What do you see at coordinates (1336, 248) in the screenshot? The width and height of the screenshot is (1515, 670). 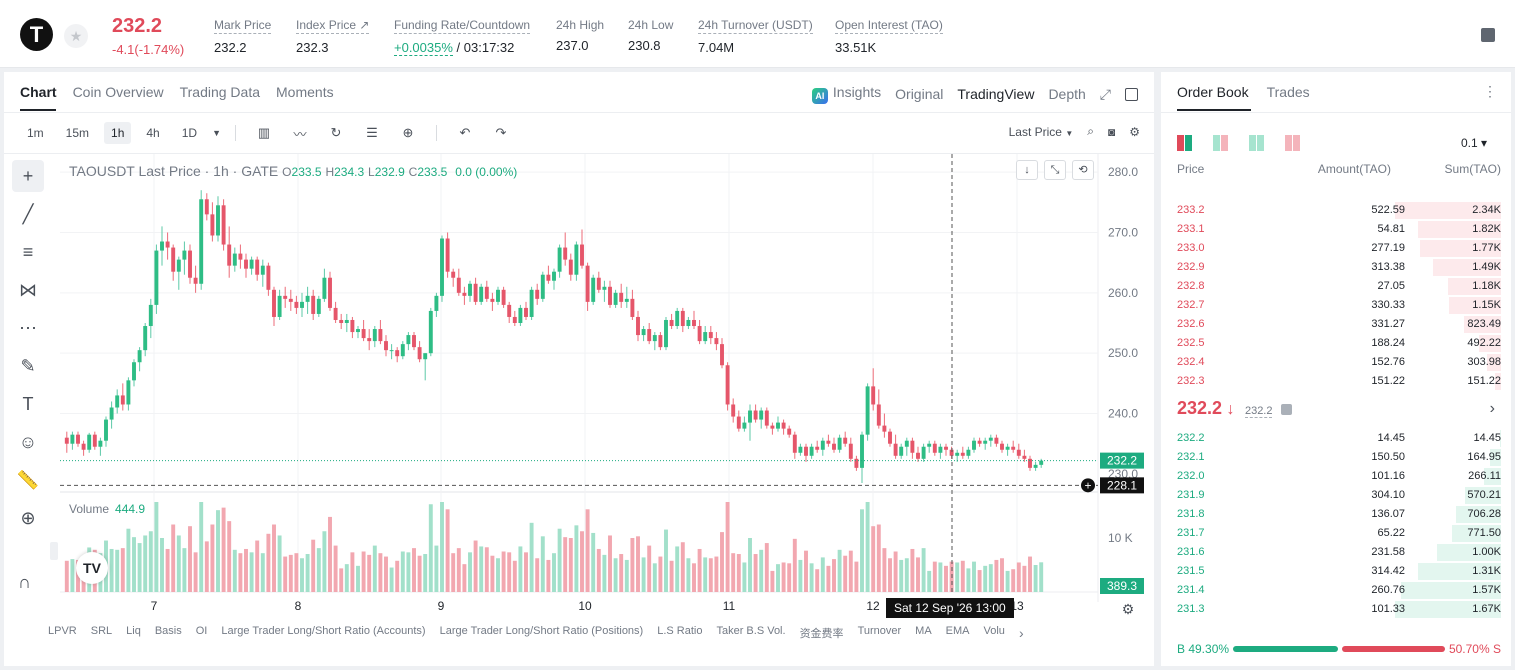 I see `ask-row: 233.0 277.19 1.77K` at bounding box center [1336, 248].